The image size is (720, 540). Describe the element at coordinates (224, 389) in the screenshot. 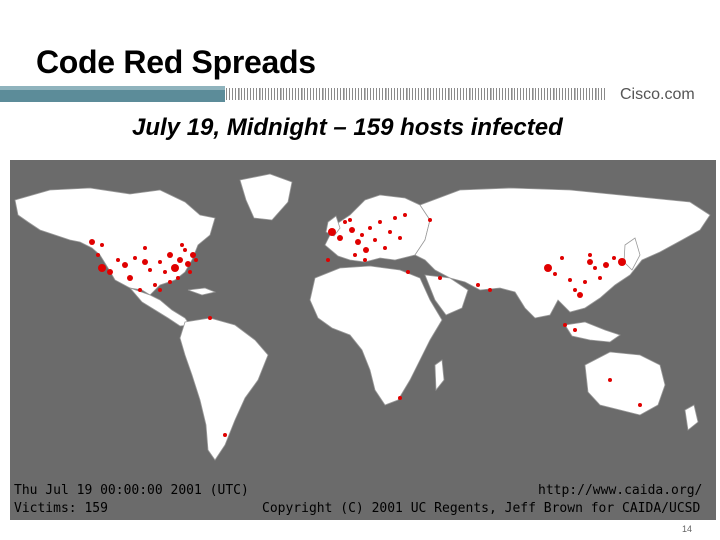

I see `south-america-landmass` at that location.